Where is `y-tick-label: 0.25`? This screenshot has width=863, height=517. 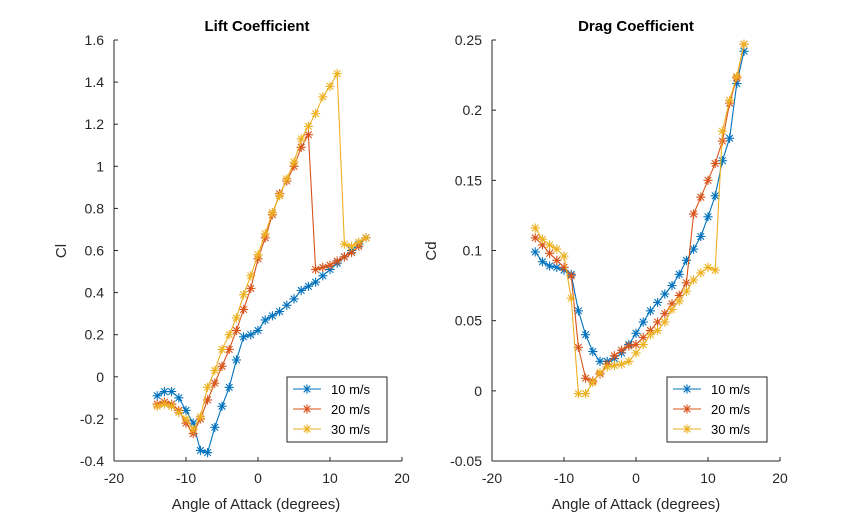 y-tick-label: 0.25 is located at coordinates (468, 40).